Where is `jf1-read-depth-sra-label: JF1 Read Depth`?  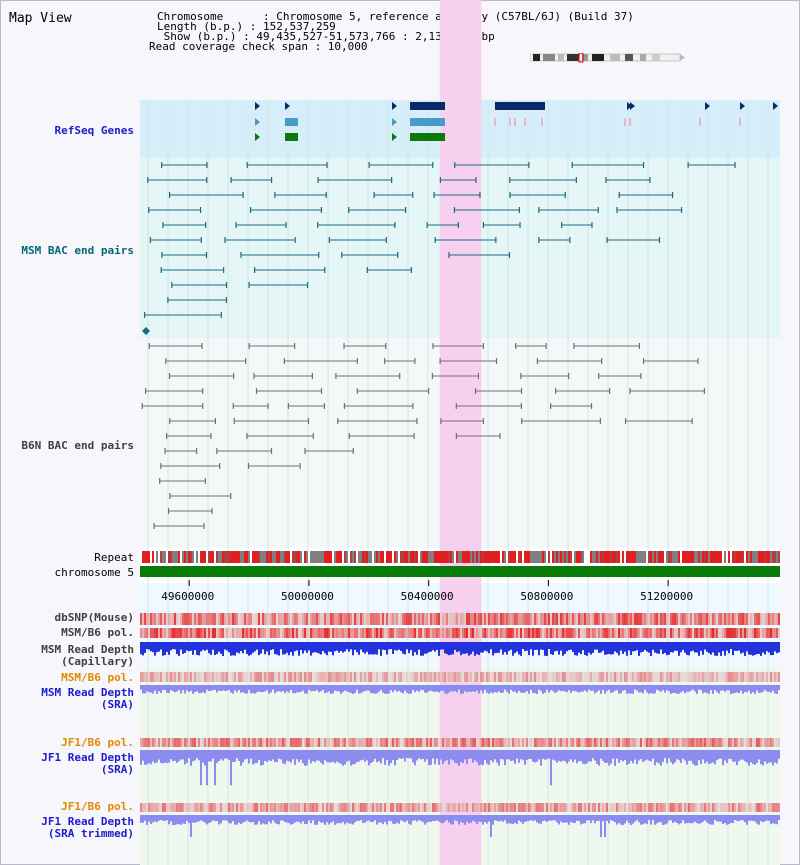
jf1-read-depth-sra-label: JF1 Read Depth is located at coordinates (87, 757).